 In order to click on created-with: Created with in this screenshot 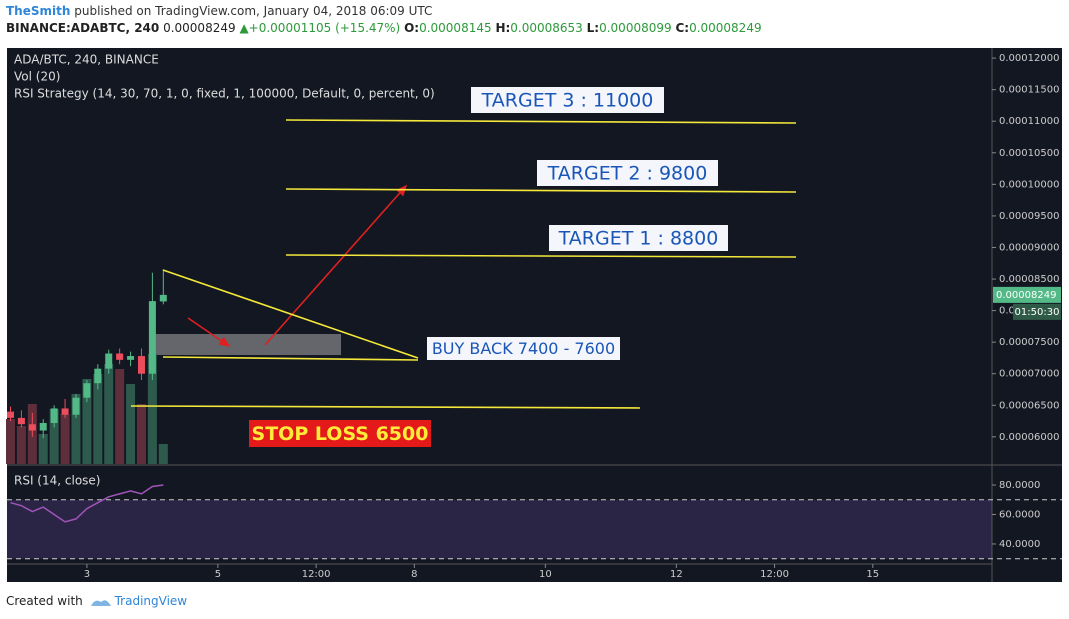, I will do `click(44, 601)`.